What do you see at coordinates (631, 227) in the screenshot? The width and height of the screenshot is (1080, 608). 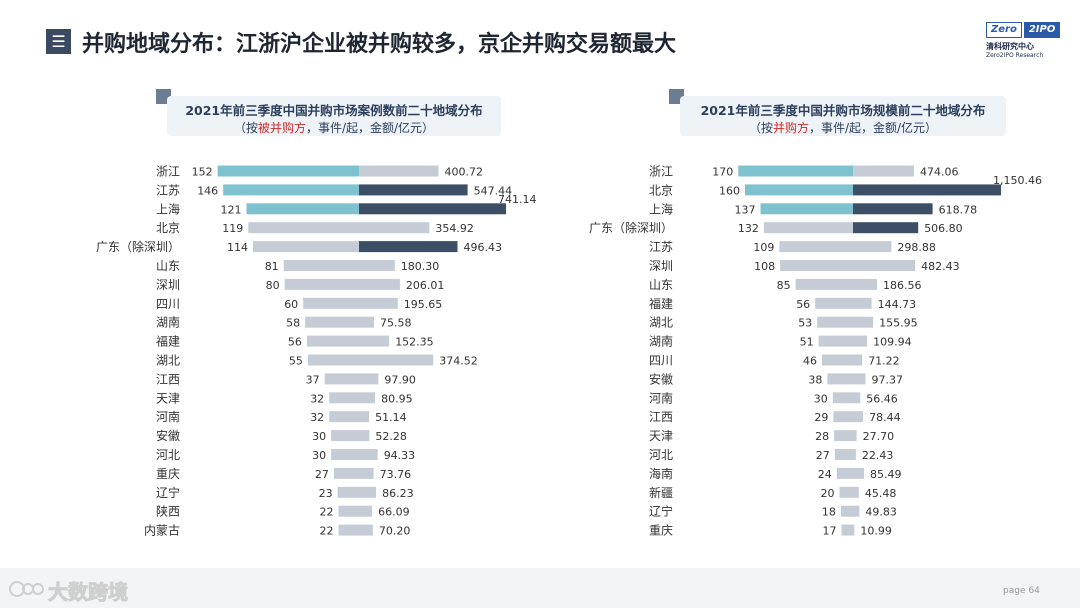 I see `category-label: 广东（除深圳）` at bounding box center [631, 227].